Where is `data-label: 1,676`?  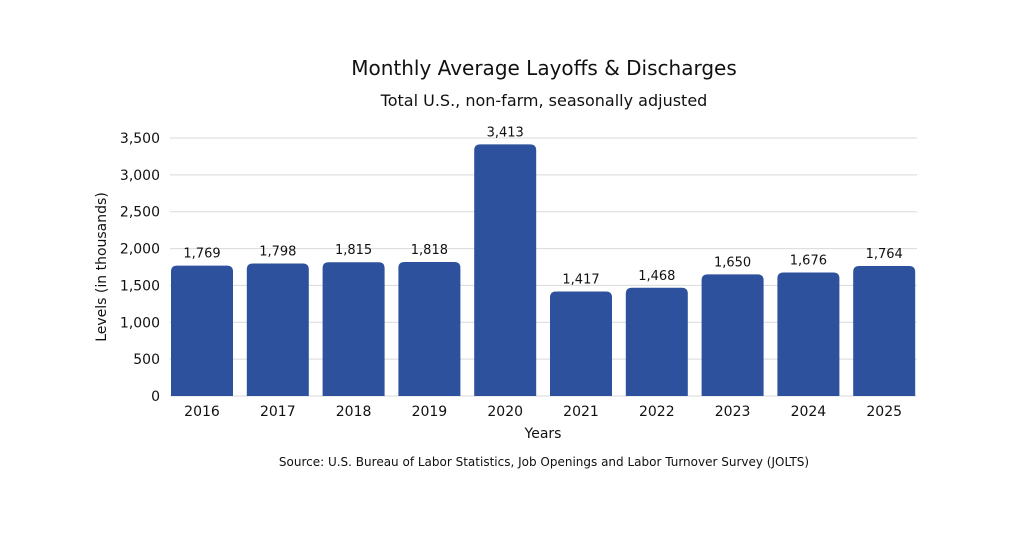
data-label: 1,676 is located at coordinates (808, 260).